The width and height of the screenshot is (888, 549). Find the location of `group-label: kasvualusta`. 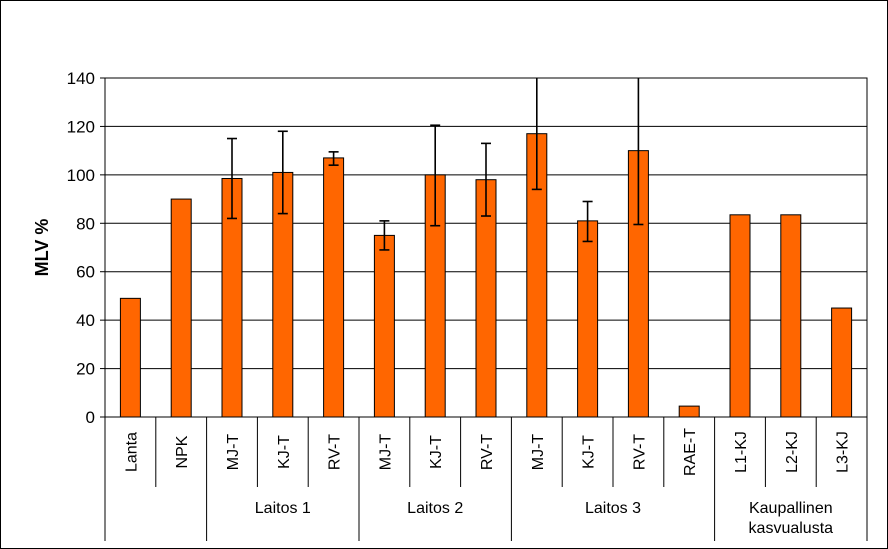

group-label: kasvualusta is located at coordinates (791, 528).